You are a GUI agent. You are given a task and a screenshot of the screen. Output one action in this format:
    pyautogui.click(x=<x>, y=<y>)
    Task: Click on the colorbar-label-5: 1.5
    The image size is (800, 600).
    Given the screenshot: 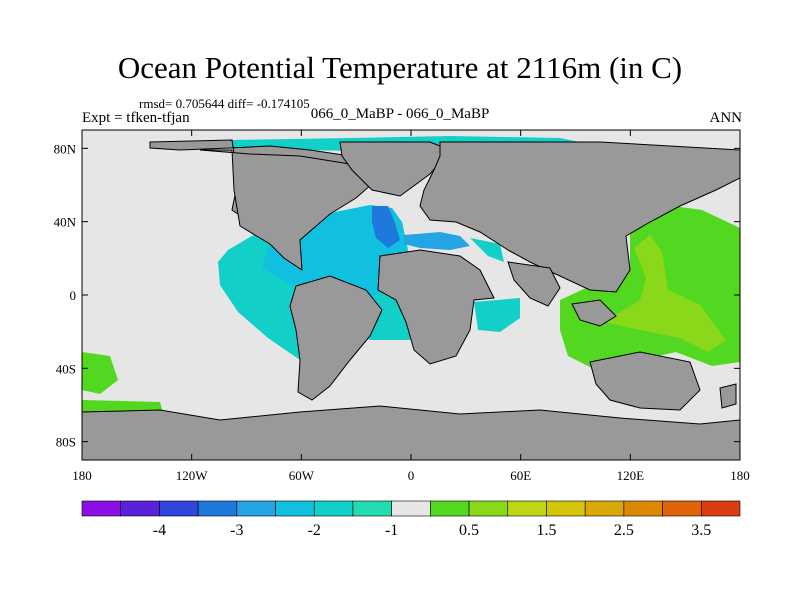 What is the action you would take?
    pyautogui.click(x=546, y=530)
    